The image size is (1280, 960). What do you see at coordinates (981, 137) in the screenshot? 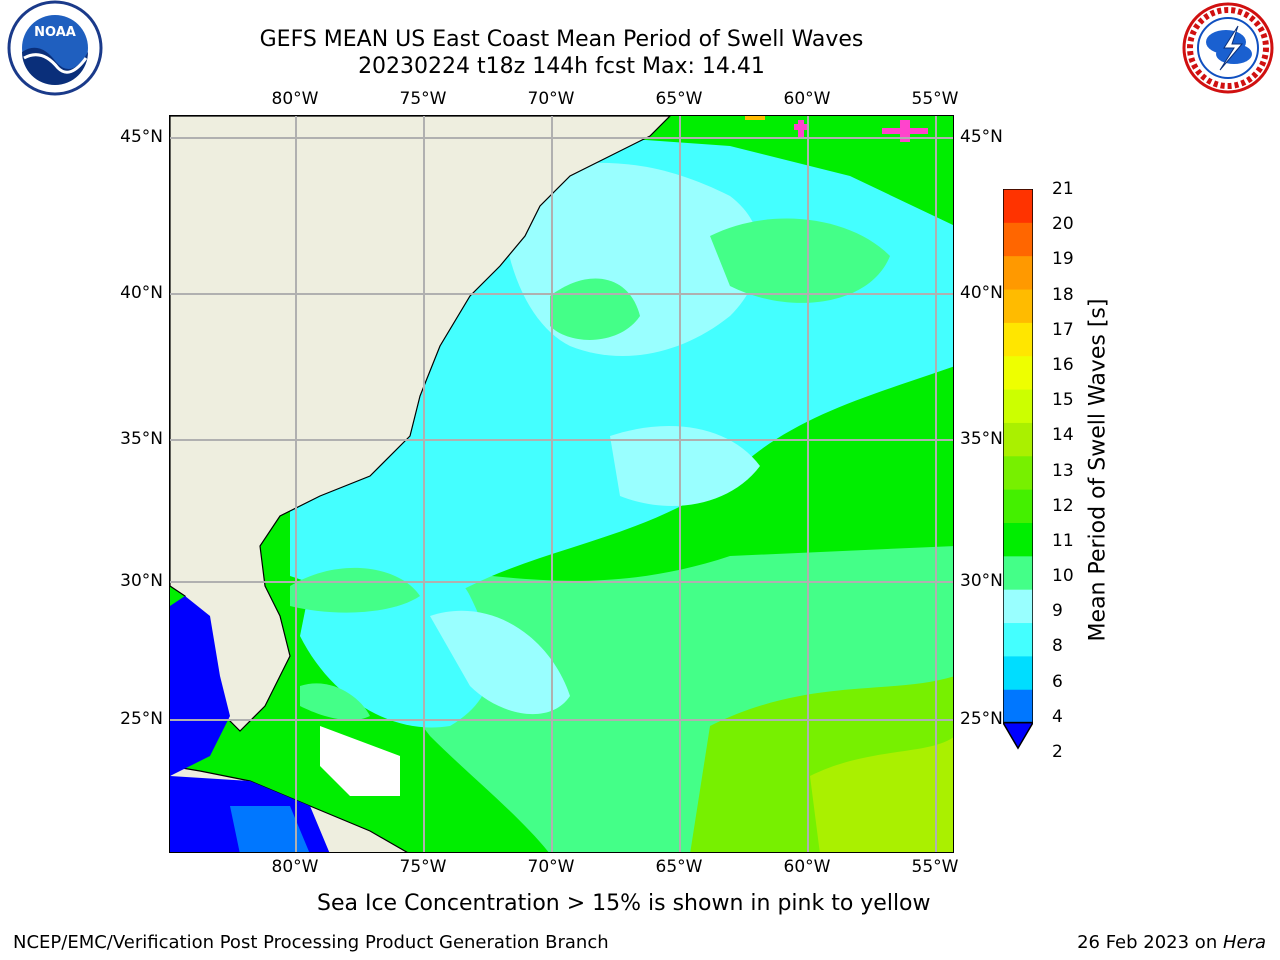
I see `lat-tick-right: 45°N` at bounding box center [981, 137].